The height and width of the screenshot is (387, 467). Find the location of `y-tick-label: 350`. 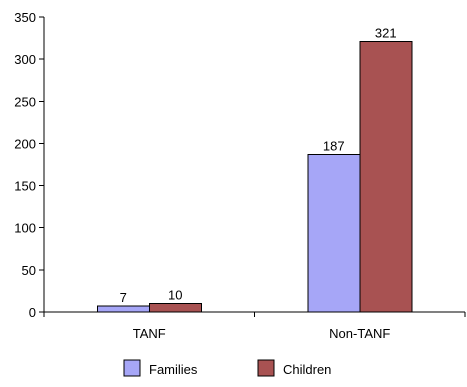

y-tick-label: 350 is located at coordinates (25, 17).